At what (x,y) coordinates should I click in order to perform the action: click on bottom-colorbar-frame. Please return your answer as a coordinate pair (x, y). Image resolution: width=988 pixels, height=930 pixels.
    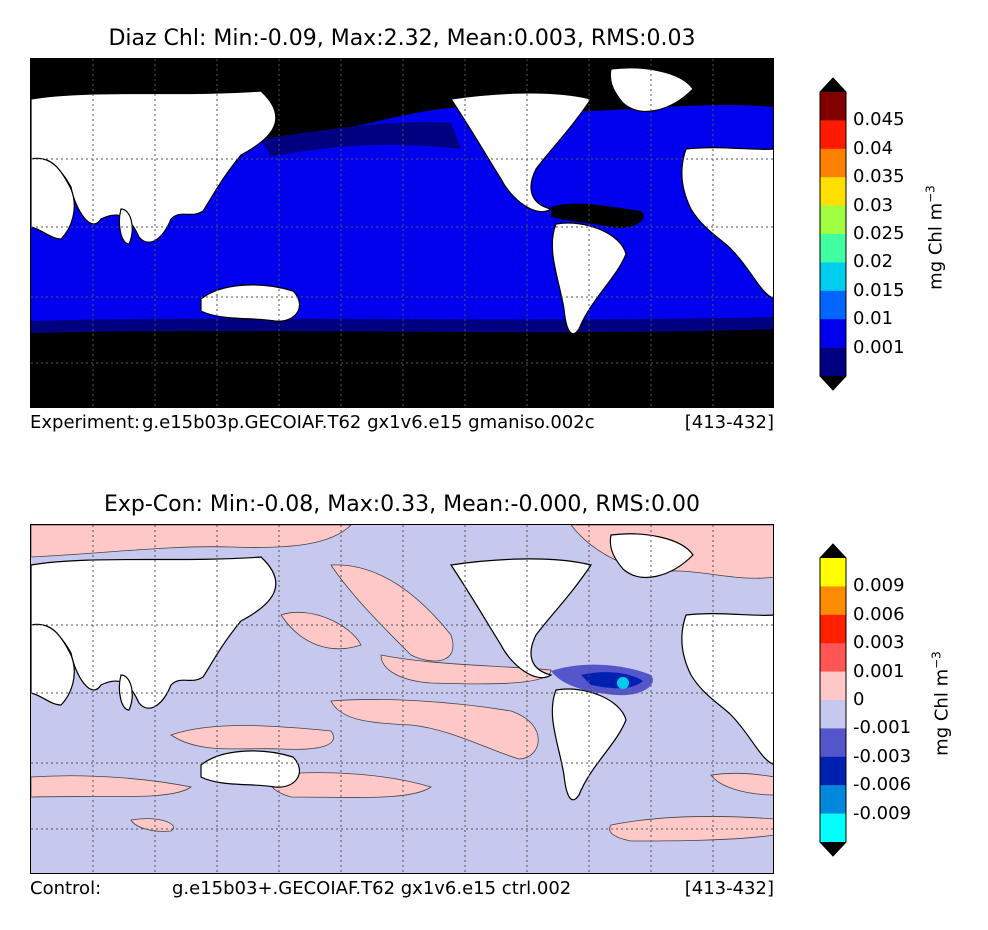
    Looking at the image, I should click on (833, 700).